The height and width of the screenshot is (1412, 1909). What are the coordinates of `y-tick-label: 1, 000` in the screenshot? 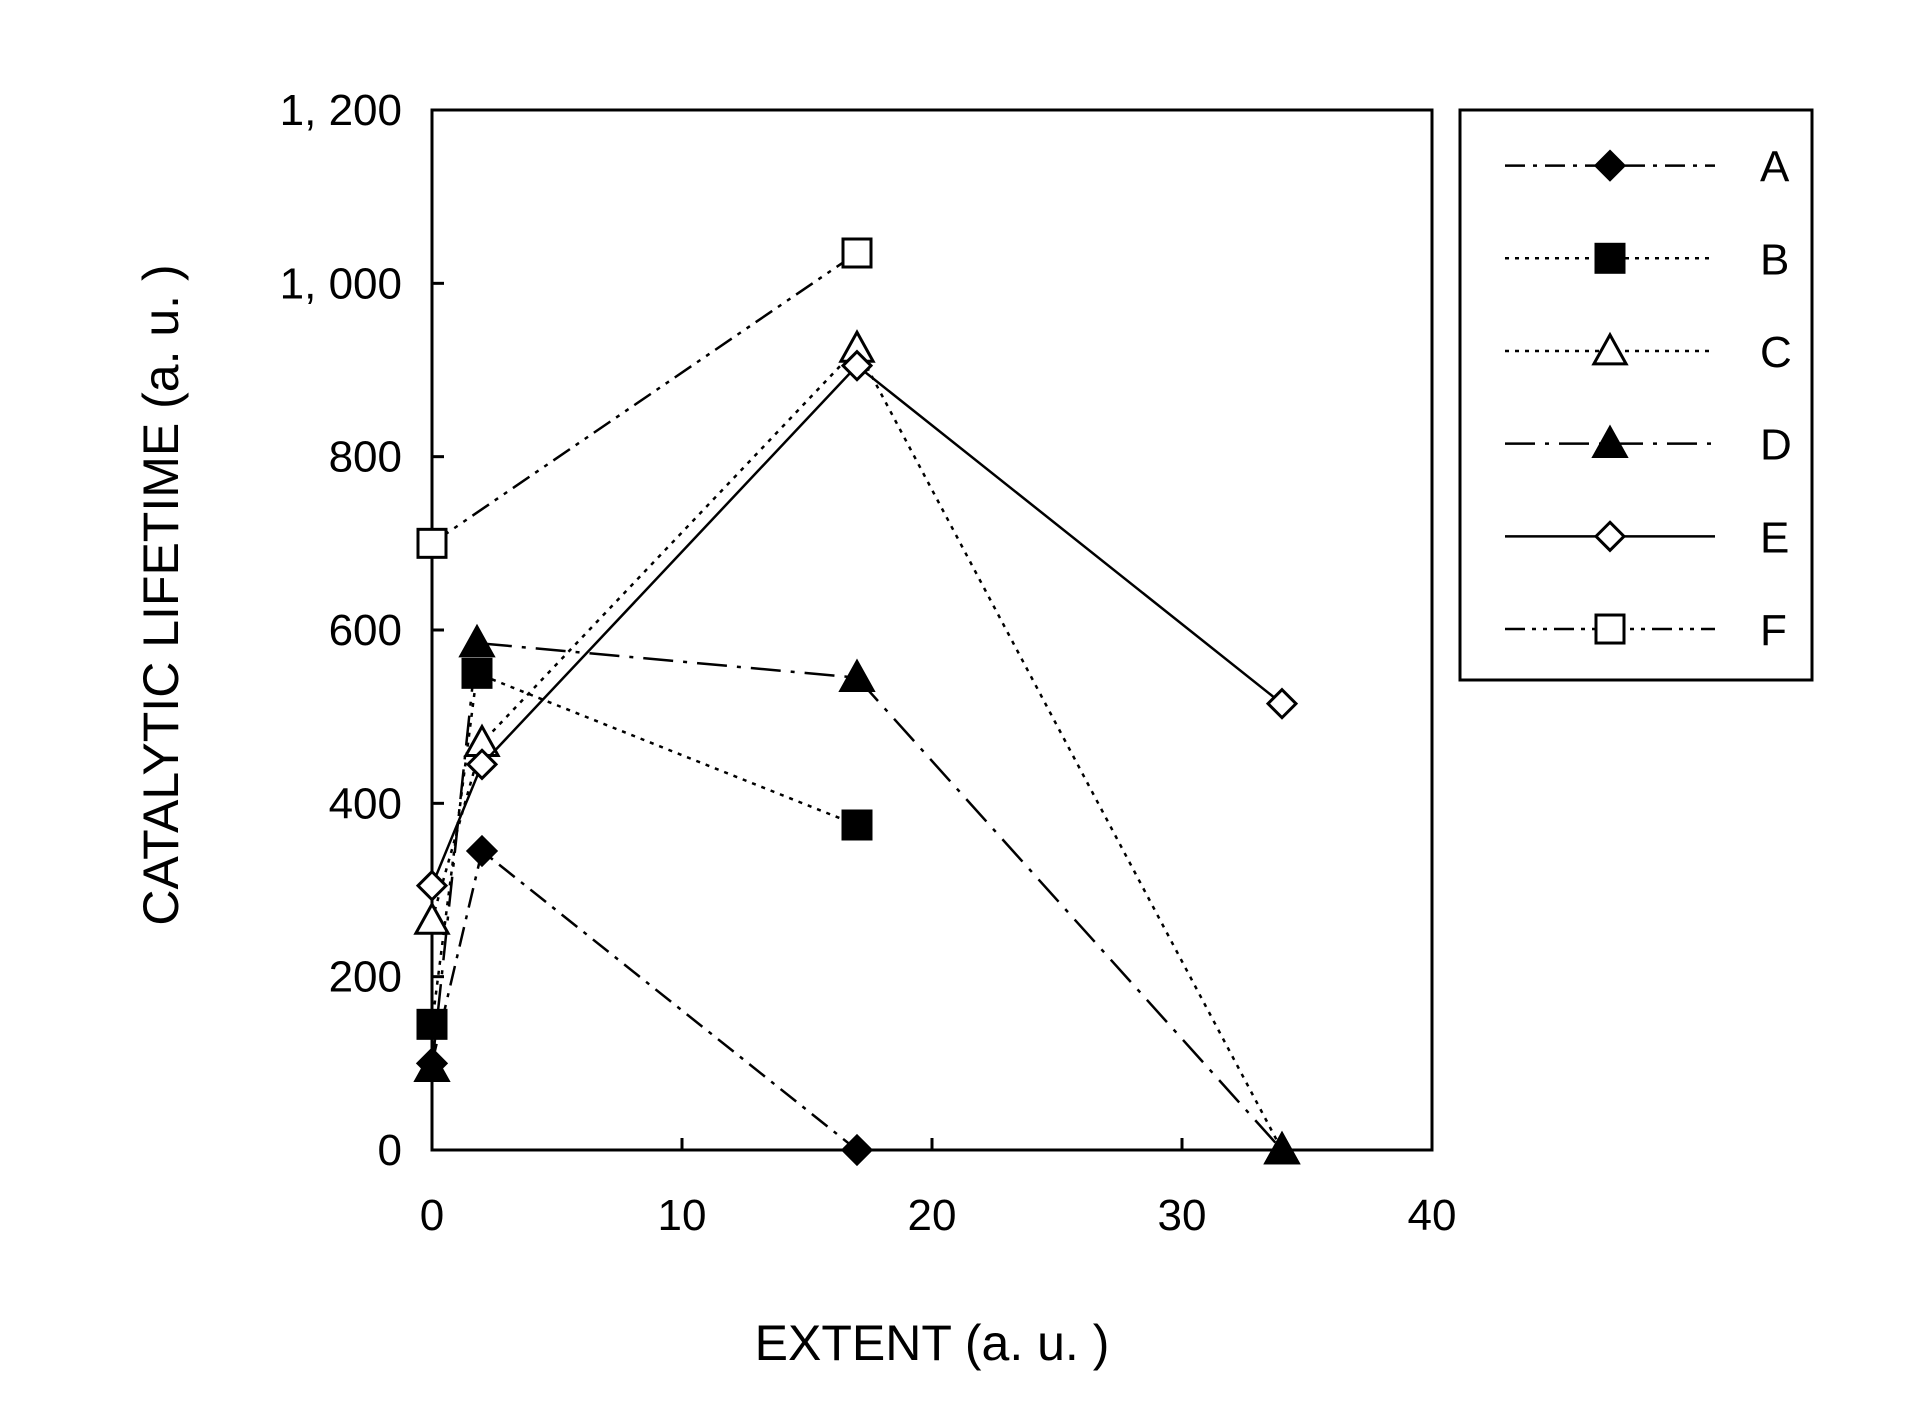 It's located at (341, 283).